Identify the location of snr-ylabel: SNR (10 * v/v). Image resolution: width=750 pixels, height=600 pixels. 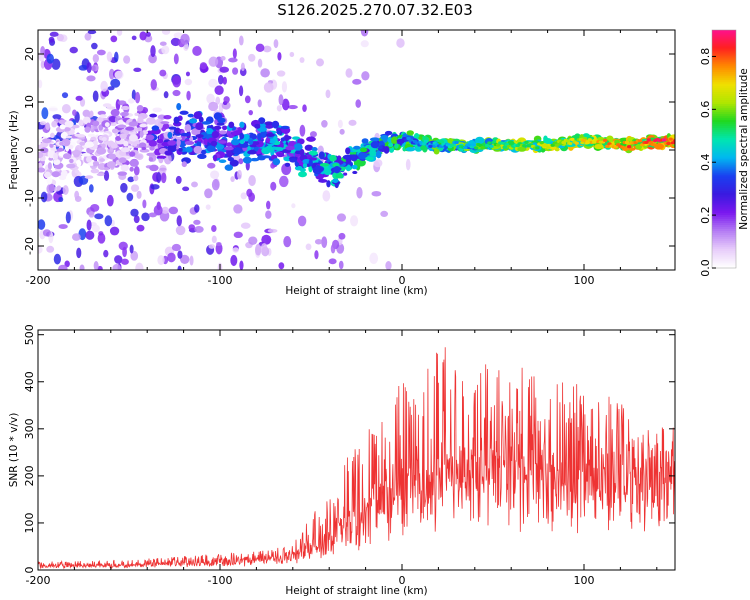
(14, 450).